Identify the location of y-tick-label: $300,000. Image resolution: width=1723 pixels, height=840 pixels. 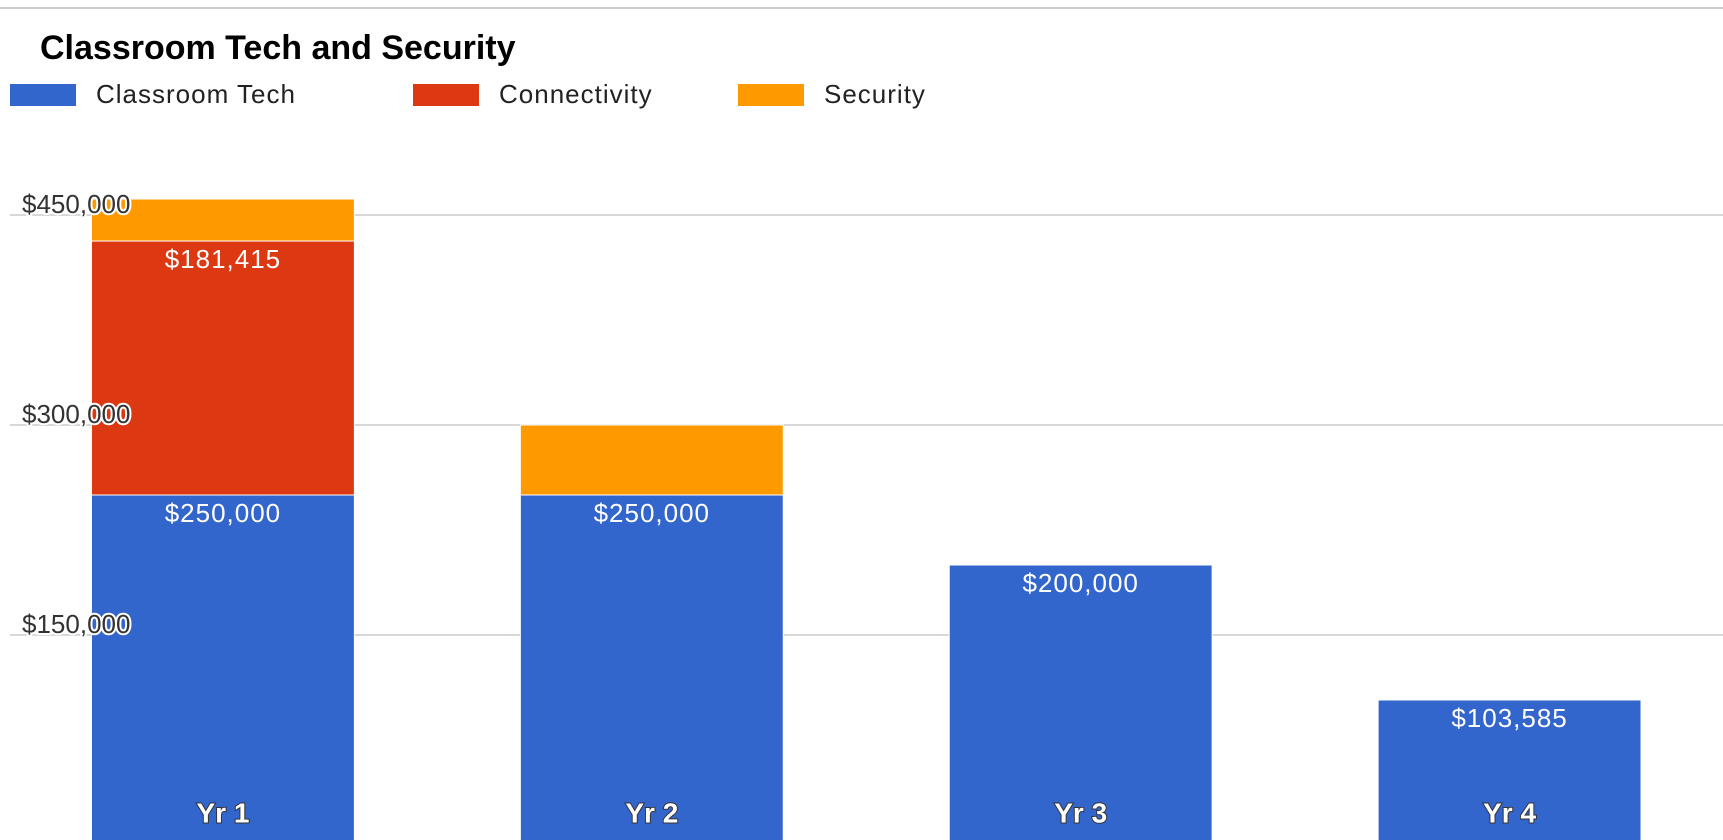
(76, 414).